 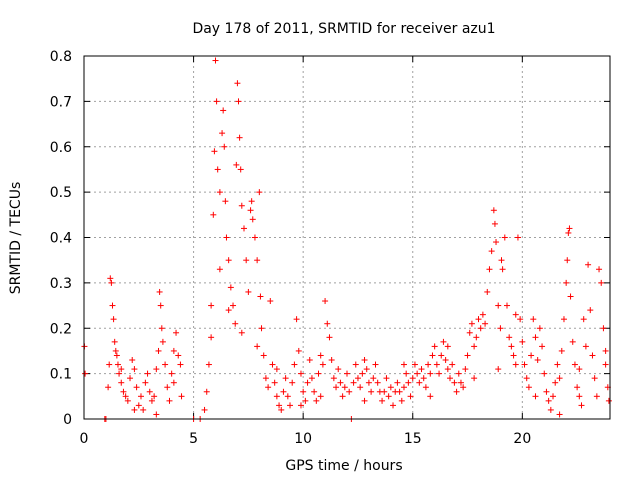 What do you see at coordinates (61, 102) in the screenshot?
I see `y-tick-label-7: 0.7` at bounding box center [61, 102].